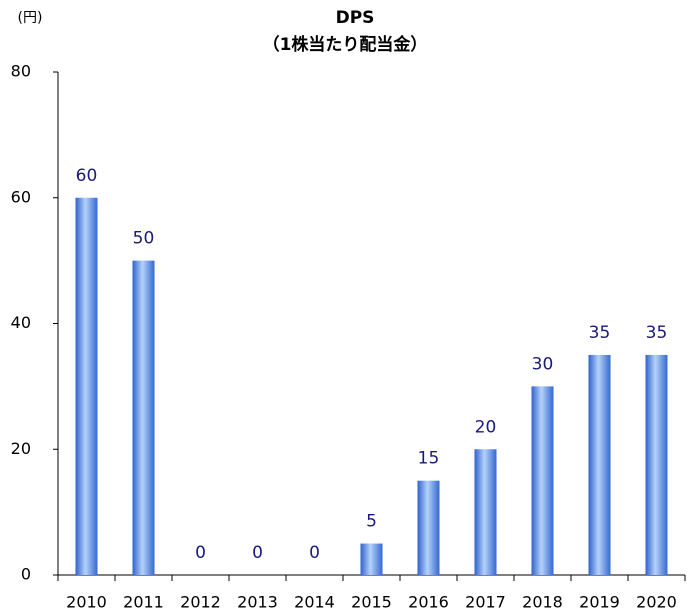 The width and height of the screenshot is (690, 611). What do you see at coordinates (144, 239) in the screenshot?
I see `value-label: 50` at bounding box center [144, 239].